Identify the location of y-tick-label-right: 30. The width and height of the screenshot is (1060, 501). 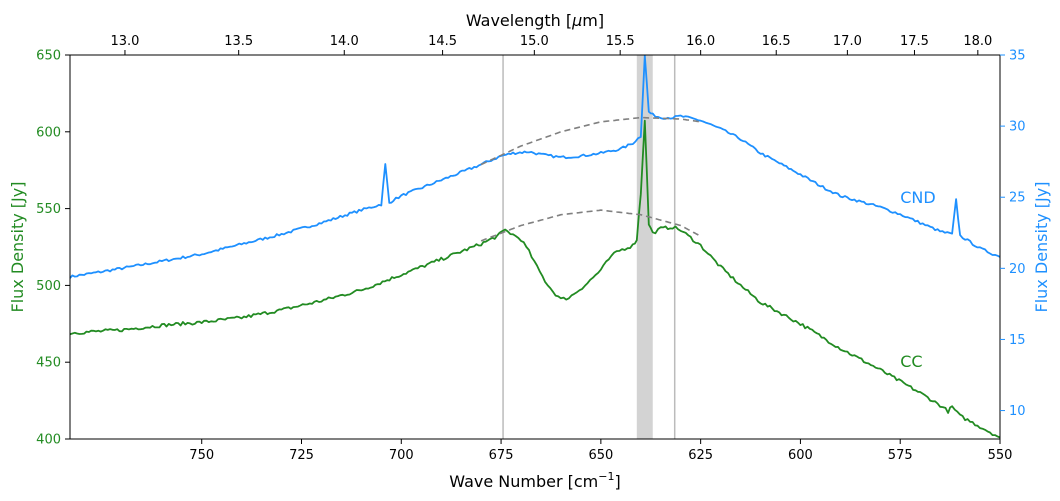
(1017, 127).